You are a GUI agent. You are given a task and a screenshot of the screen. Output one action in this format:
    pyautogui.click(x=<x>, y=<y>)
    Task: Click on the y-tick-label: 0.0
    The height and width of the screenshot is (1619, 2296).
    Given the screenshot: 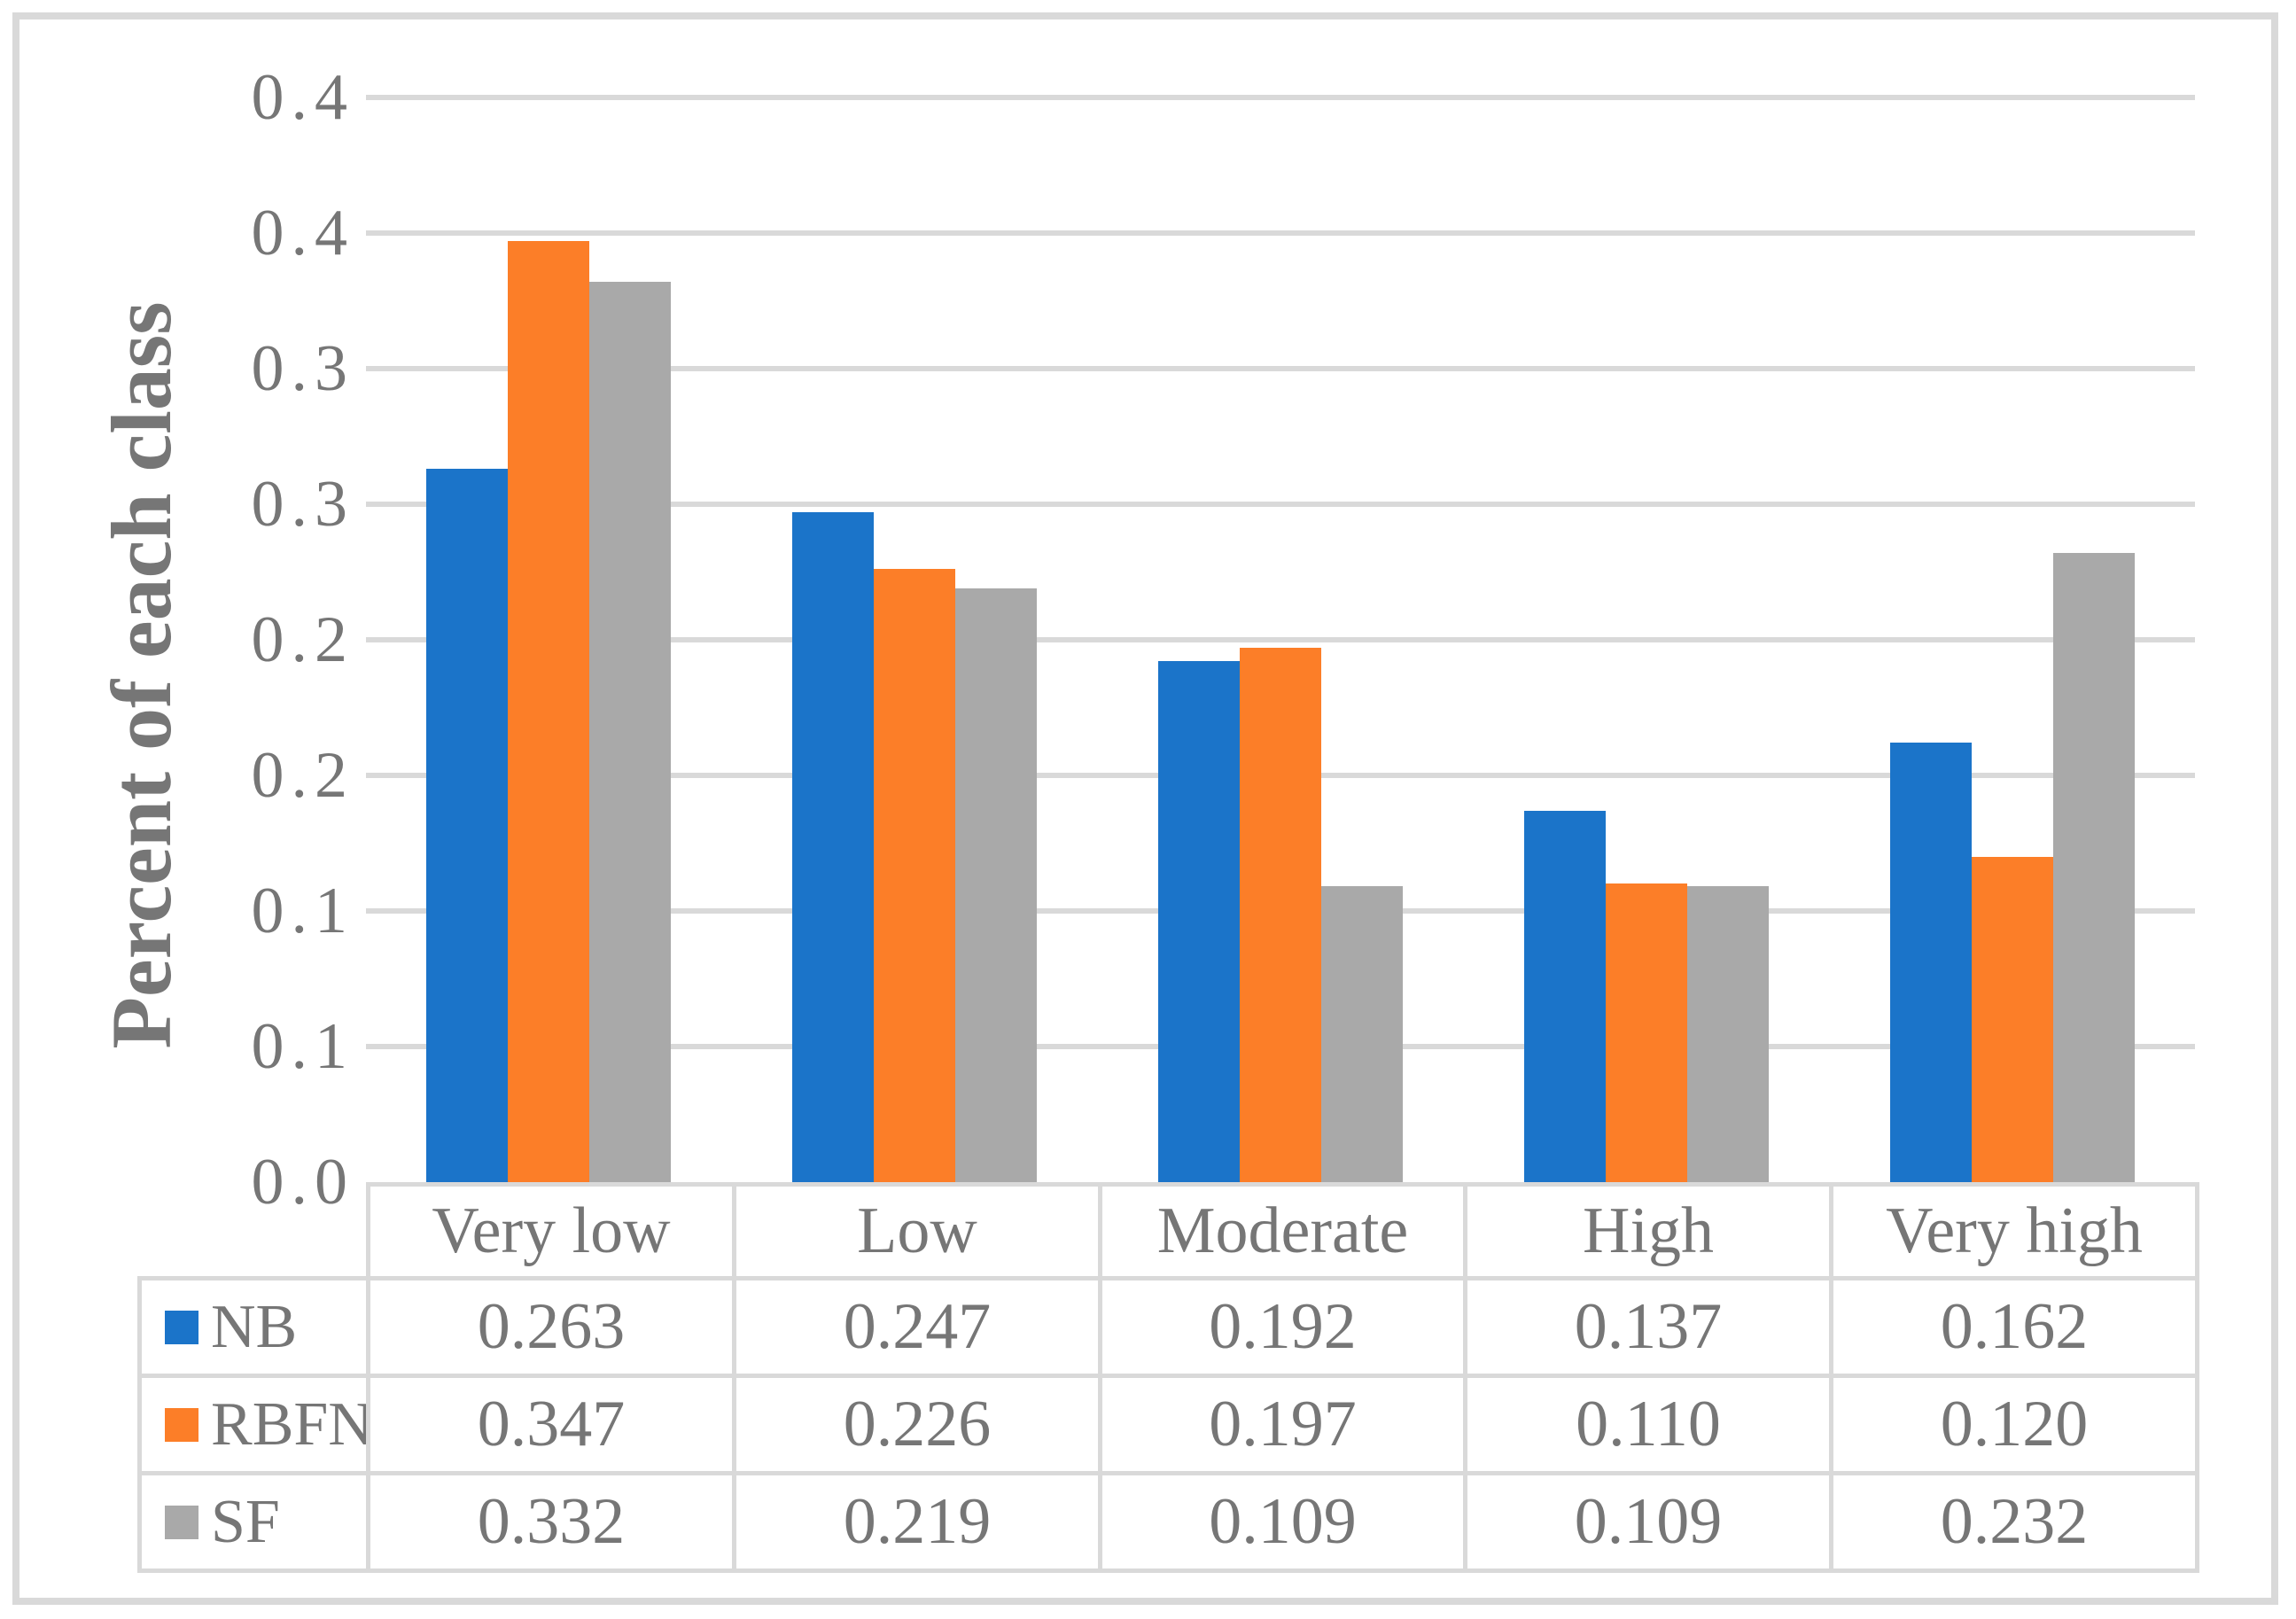 What is the action you would take?
    pyautogui.click(x=302, y=1182)
    